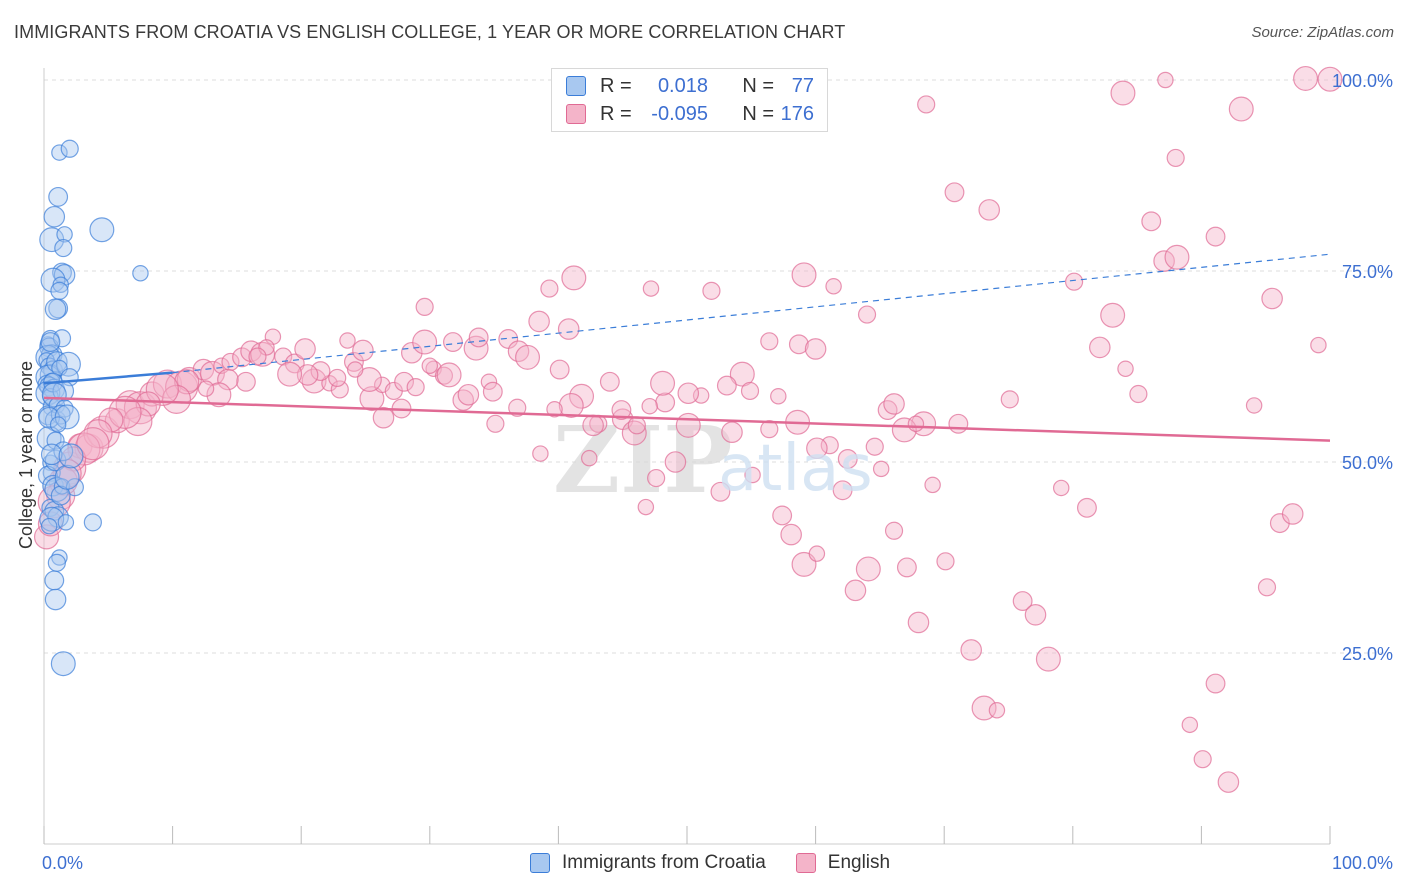 This screenshot has width=1406, height=892. What do you see at coordinates (616, 85) in the screenshot?
I see `r-label: R =` at bounding box center [616, 85].